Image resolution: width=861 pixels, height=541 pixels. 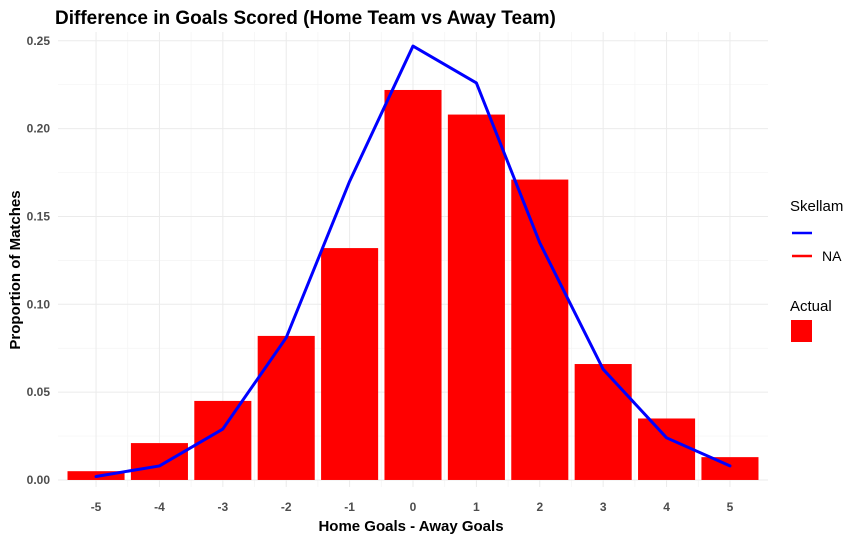 What do you see at coordinates (39, 216) in the screenshot?
I see `y-tick-label: 0.15` at bounding box center [39, 216].